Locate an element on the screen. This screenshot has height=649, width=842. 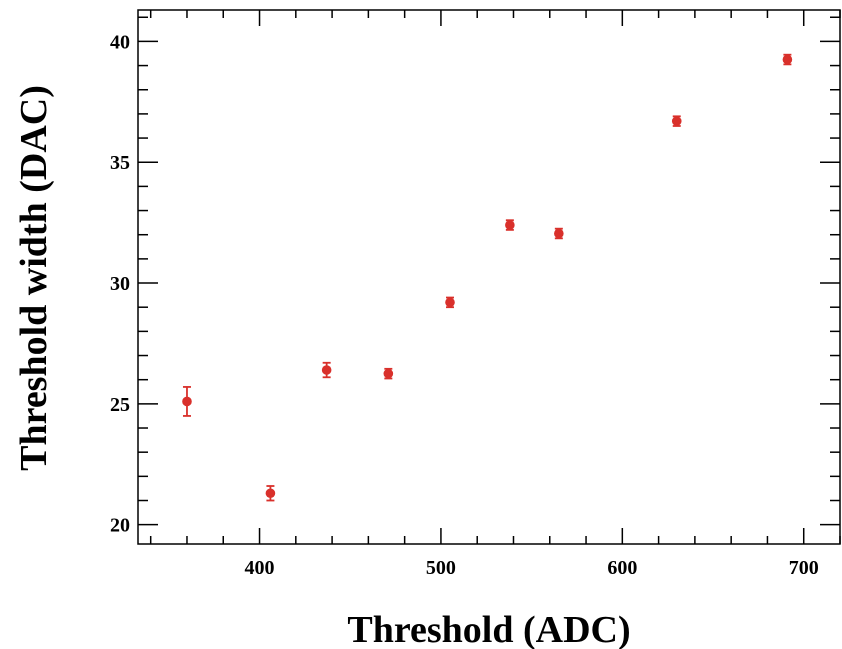
x-axis-title: Threshold (ADC) is located at coordinates (488, 629).